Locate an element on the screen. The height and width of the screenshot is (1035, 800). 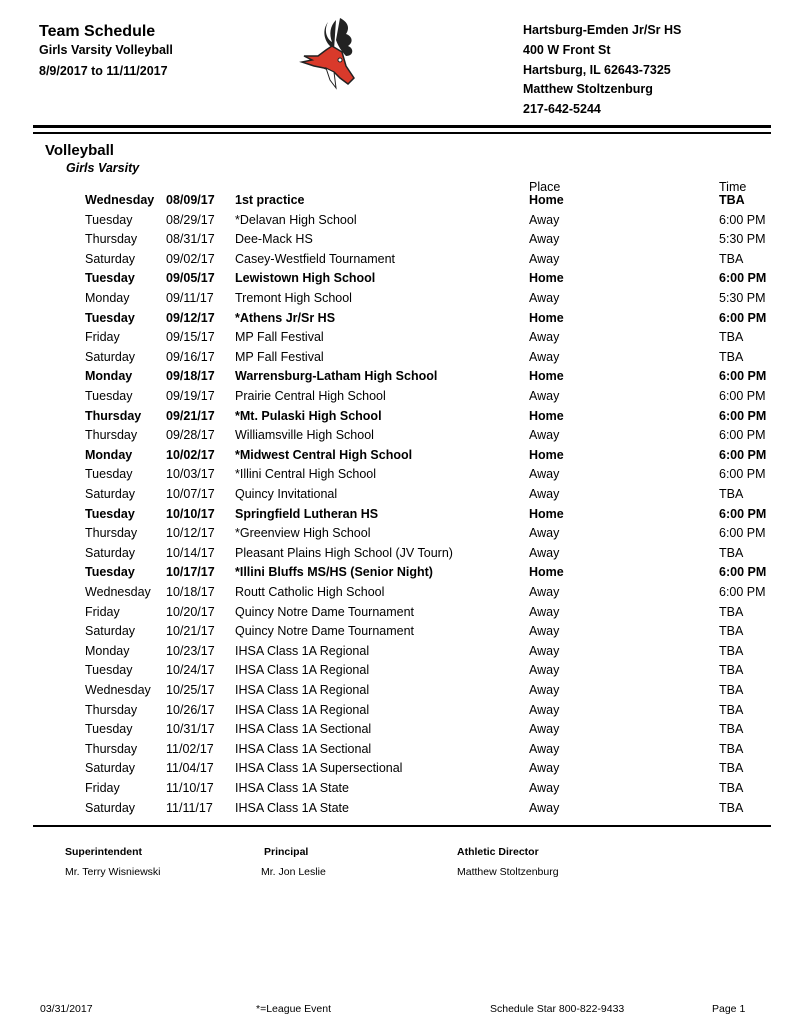
game-opponent: *Delavan High School is located at coordinates (296, 219).